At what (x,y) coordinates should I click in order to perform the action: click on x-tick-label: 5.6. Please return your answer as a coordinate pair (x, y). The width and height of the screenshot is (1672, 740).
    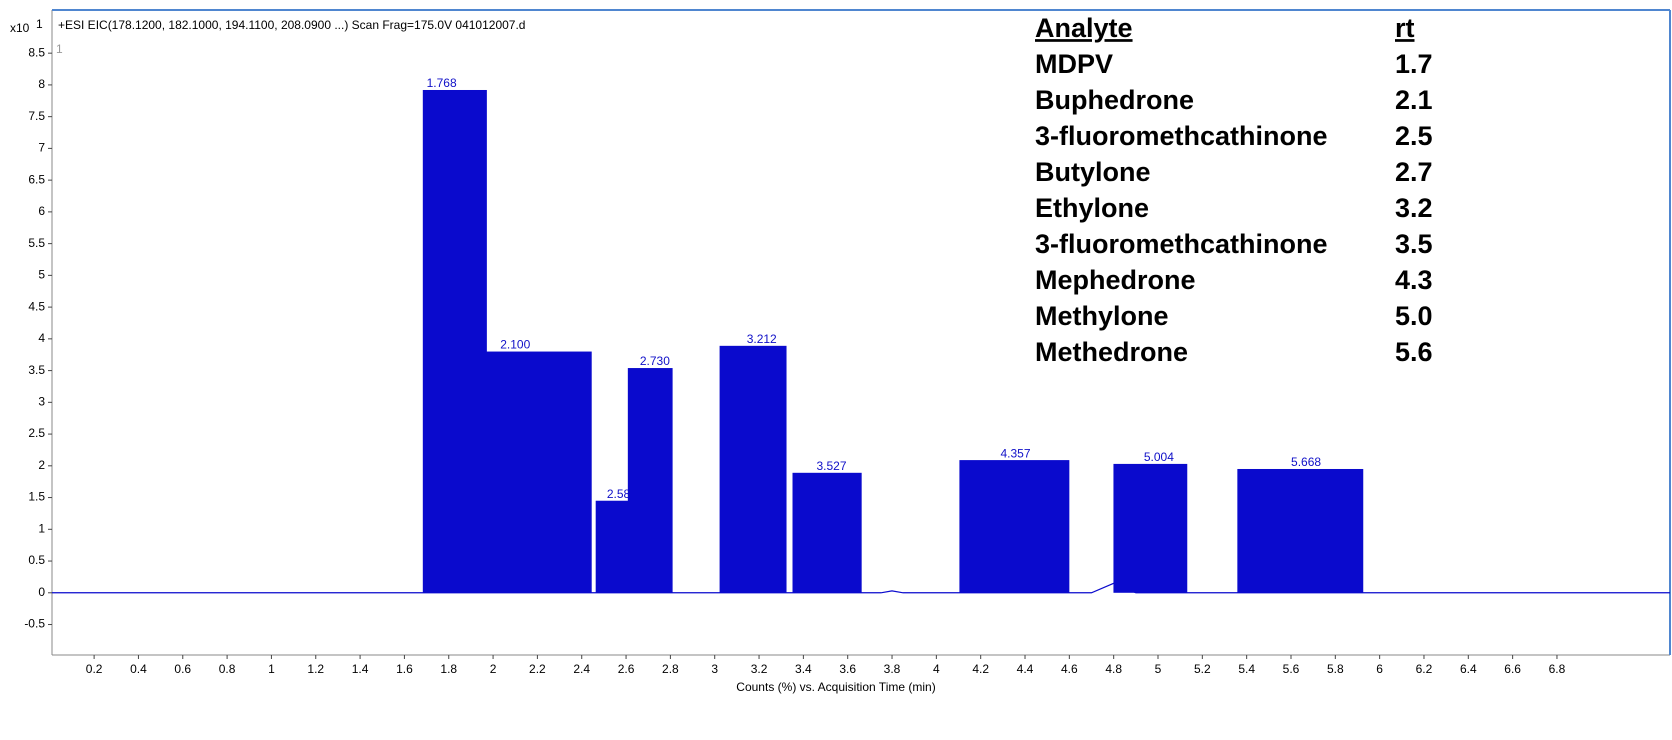
    Looking at the image, I should click on (1291, 669).